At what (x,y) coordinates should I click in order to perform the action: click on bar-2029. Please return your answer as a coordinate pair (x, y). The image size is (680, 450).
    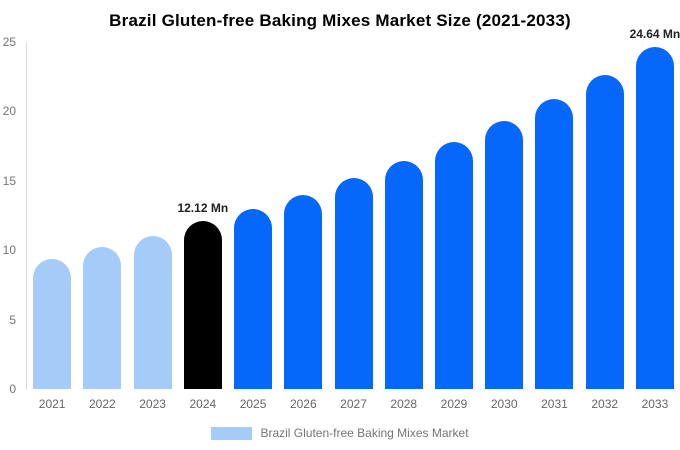
    Looking at the image, I should click on (453, 265).